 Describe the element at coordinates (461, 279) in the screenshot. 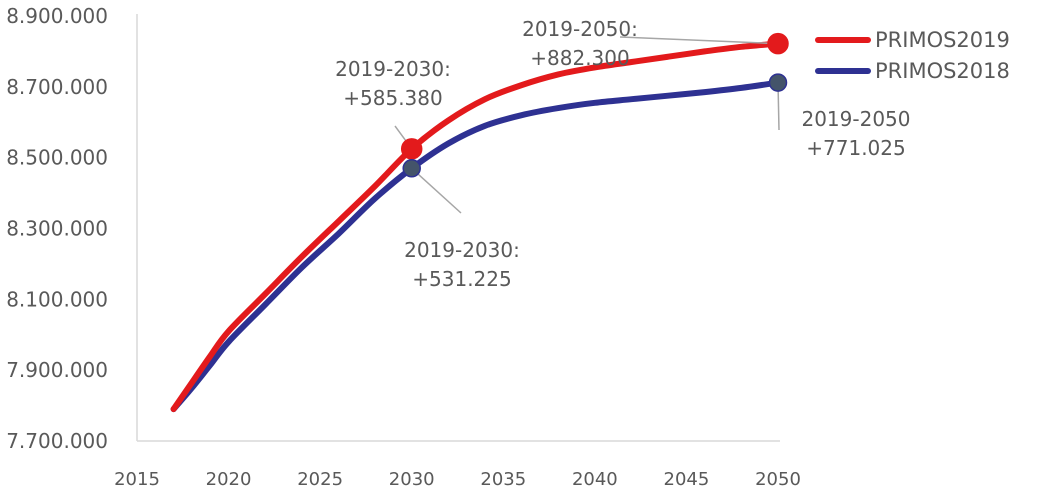

I see `annotation-text: +531.225` at that location.